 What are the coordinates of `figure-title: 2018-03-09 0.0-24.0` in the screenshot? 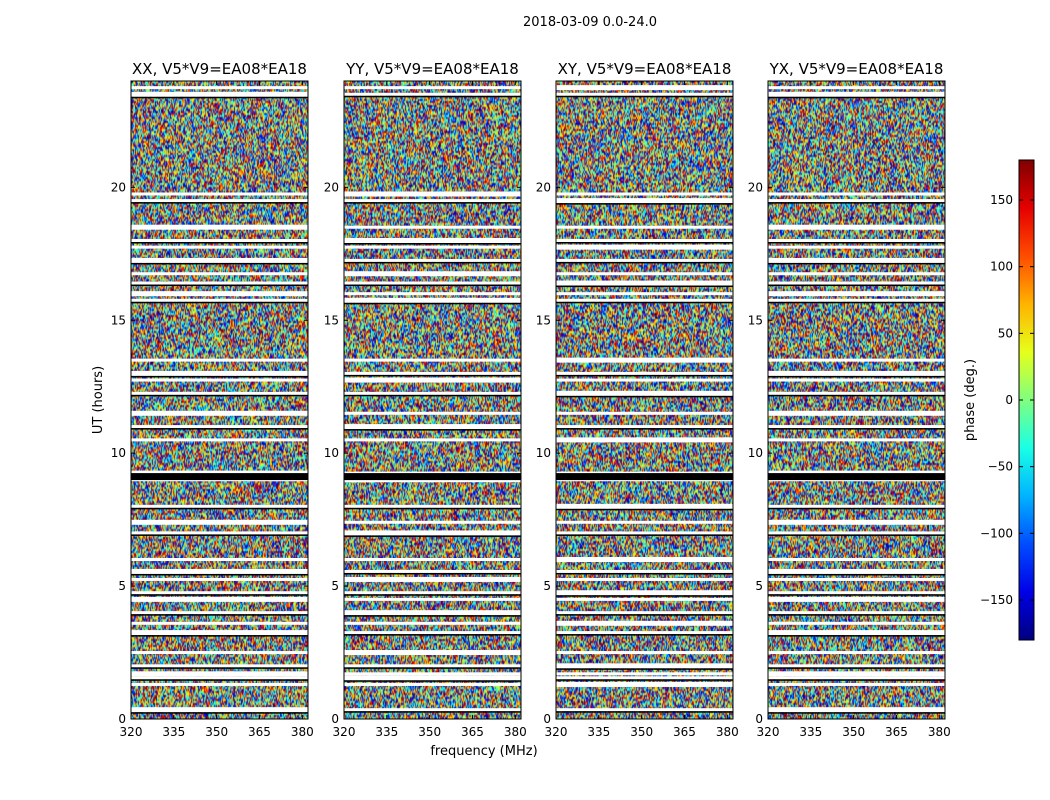 It's located at (590, 22).